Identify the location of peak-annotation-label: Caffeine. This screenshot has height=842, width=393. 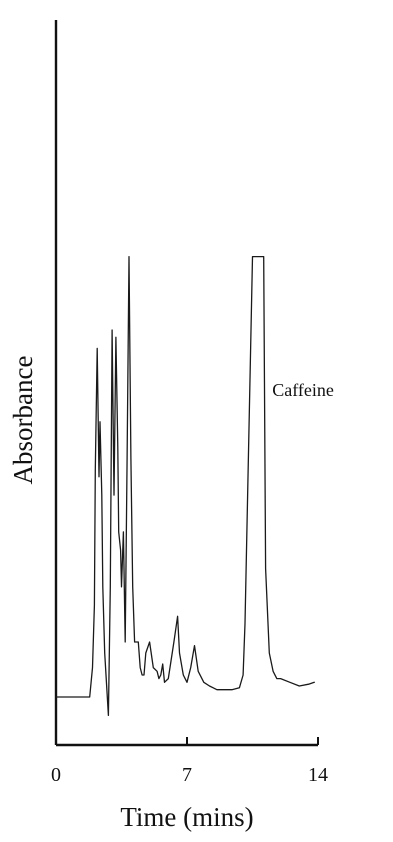
(303, 390).